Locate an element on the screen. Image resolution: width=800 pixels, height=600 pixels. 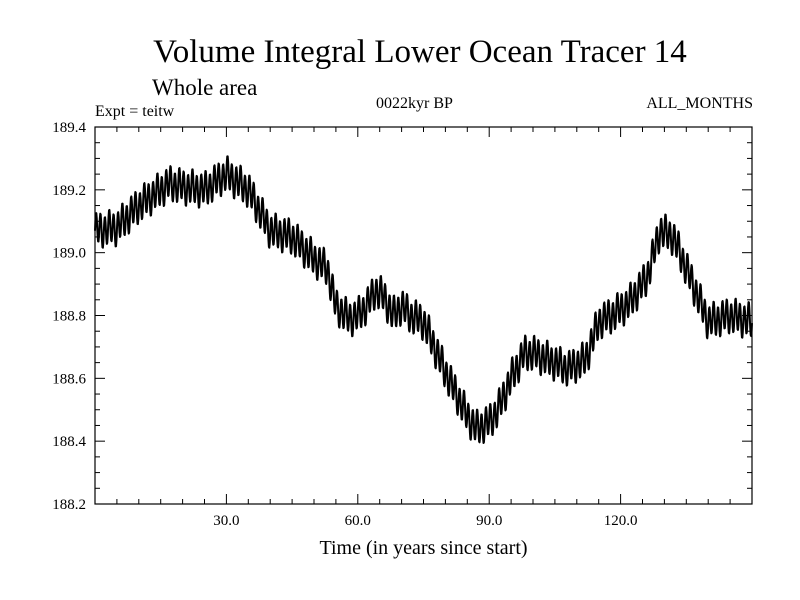
x-tick-label: 60.0 is located at coordinates (358, 521).